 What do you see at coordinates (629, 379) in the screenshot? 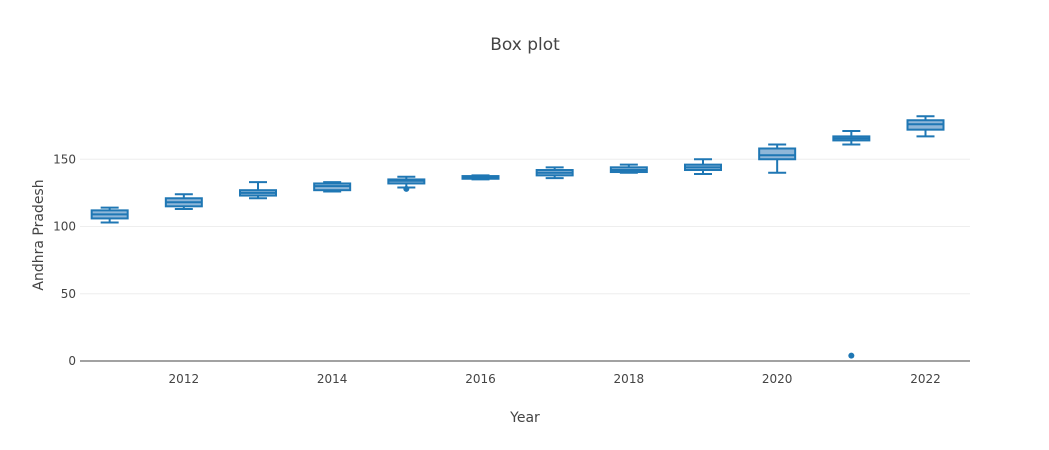
I see `x-tick-label: 2018` at bounding box center [629, 379].